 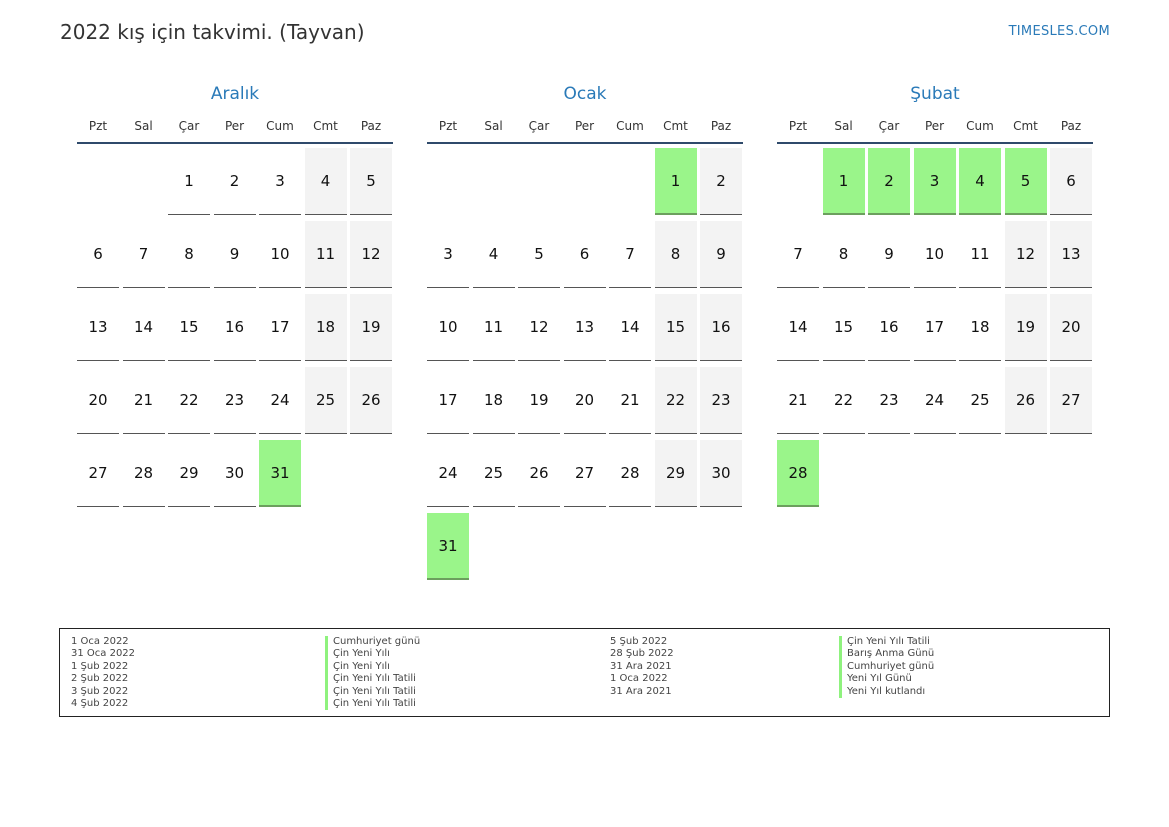 What do you see at coordinates (639, 641) in the screenshot?
I see `legend-date: 5 Şub 2022` at bounding box center [639, 641].